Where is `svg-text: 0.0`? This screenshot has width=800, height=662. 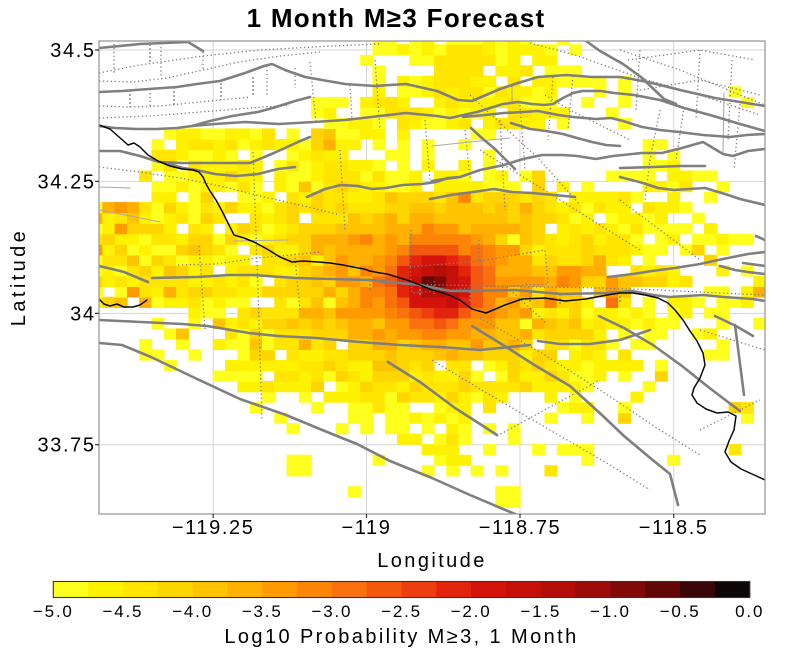 svg-text: 0.0 is located at coordinates (749, 611).